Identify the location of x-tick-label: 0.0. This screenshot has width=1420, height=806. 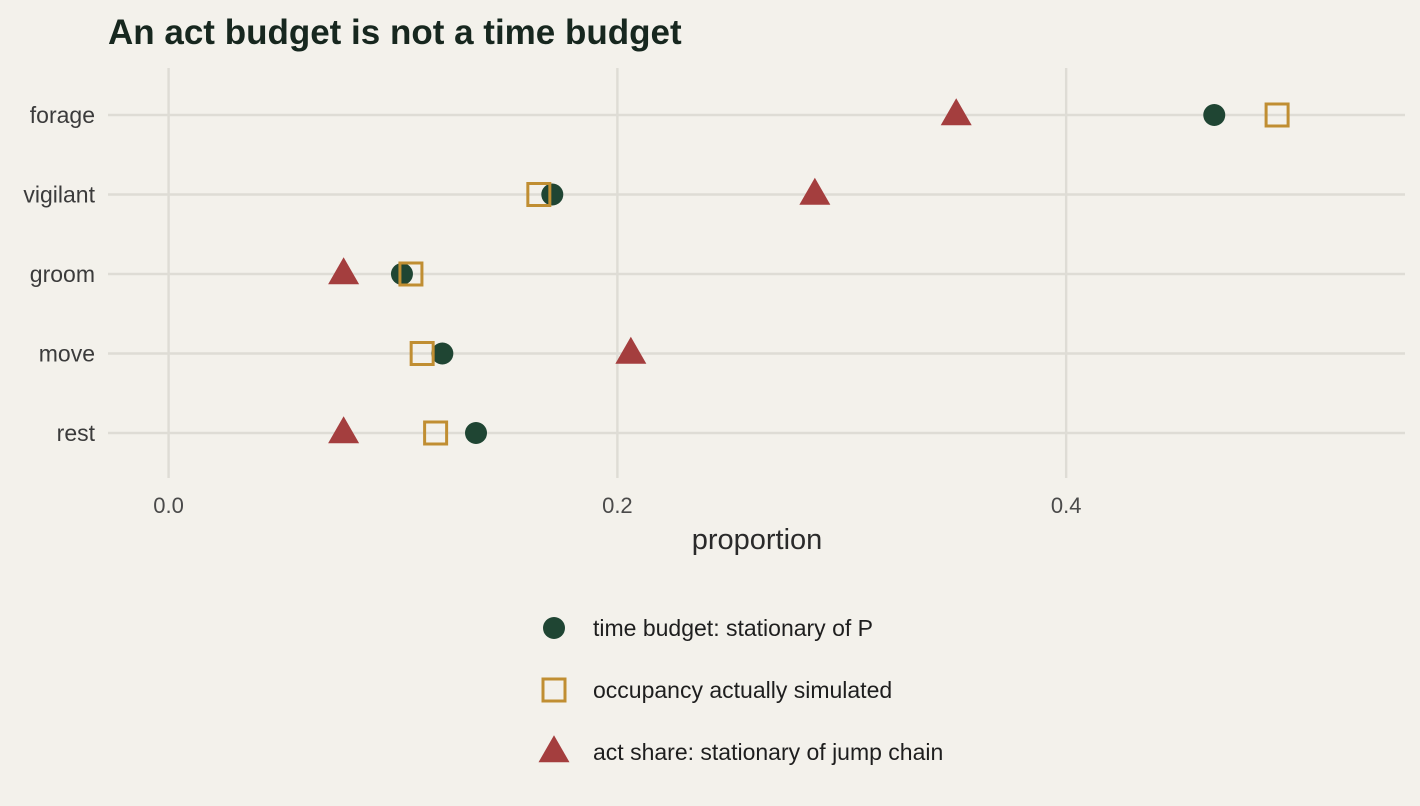
(168, 505).